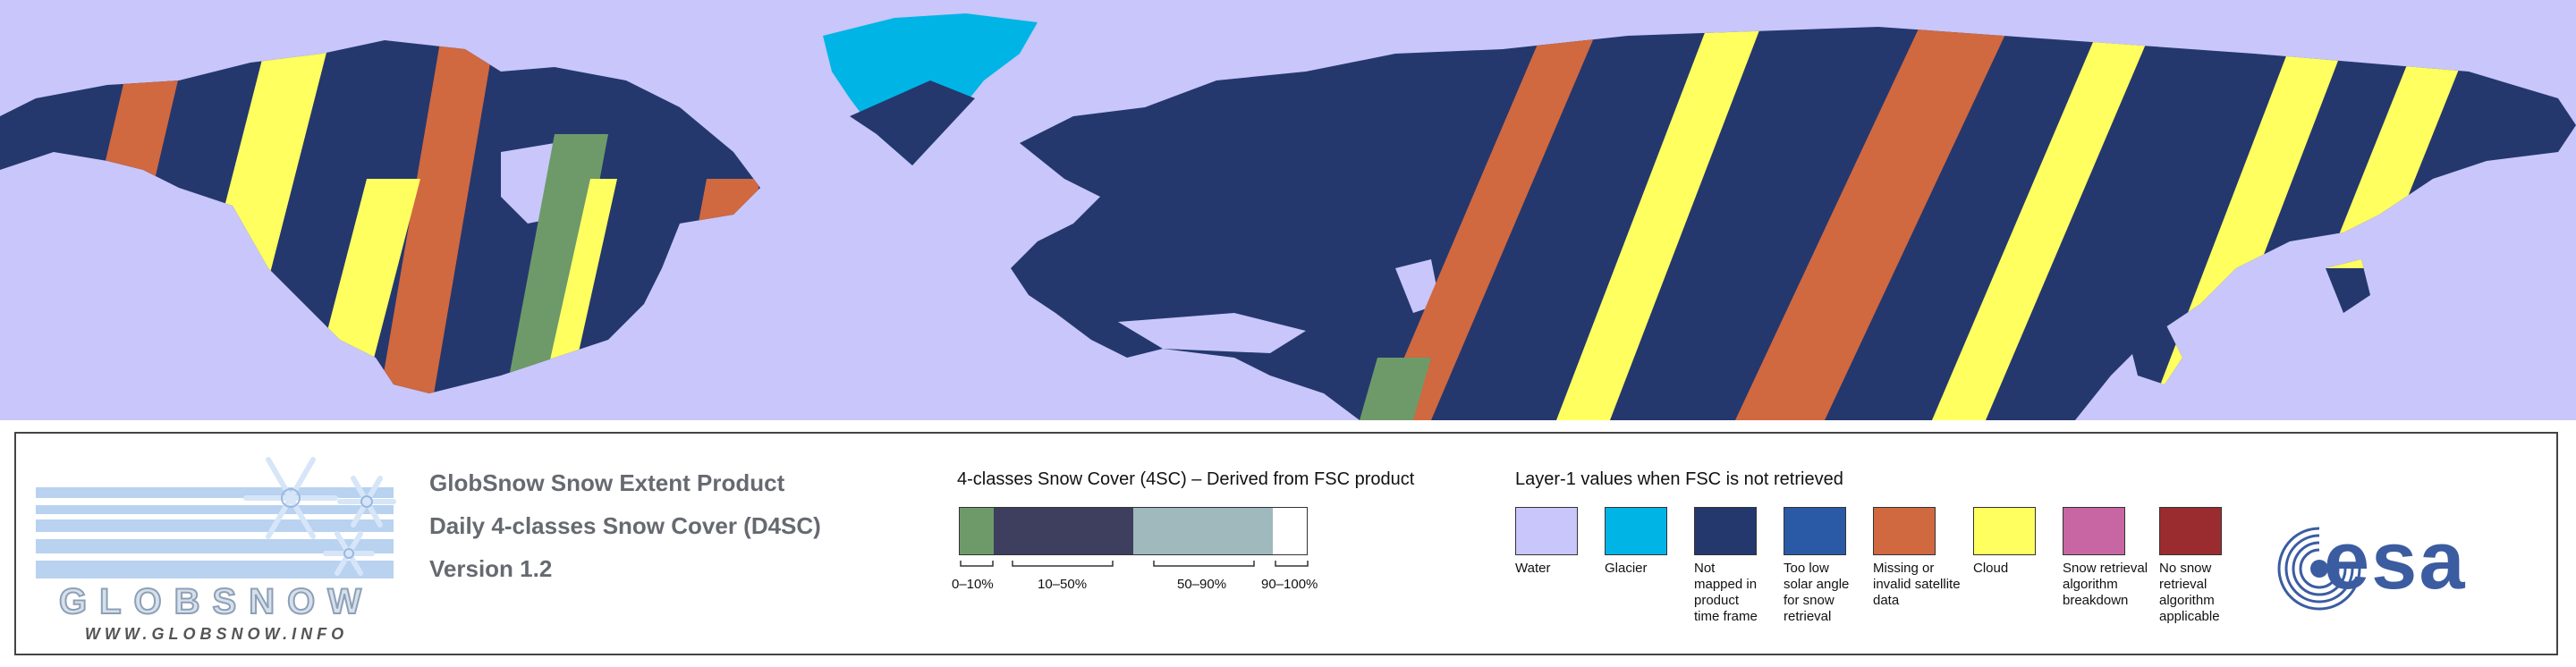 This screenshot has height=667, width=2576. I want to click on esa-logo: esa, so click(2404, 566).